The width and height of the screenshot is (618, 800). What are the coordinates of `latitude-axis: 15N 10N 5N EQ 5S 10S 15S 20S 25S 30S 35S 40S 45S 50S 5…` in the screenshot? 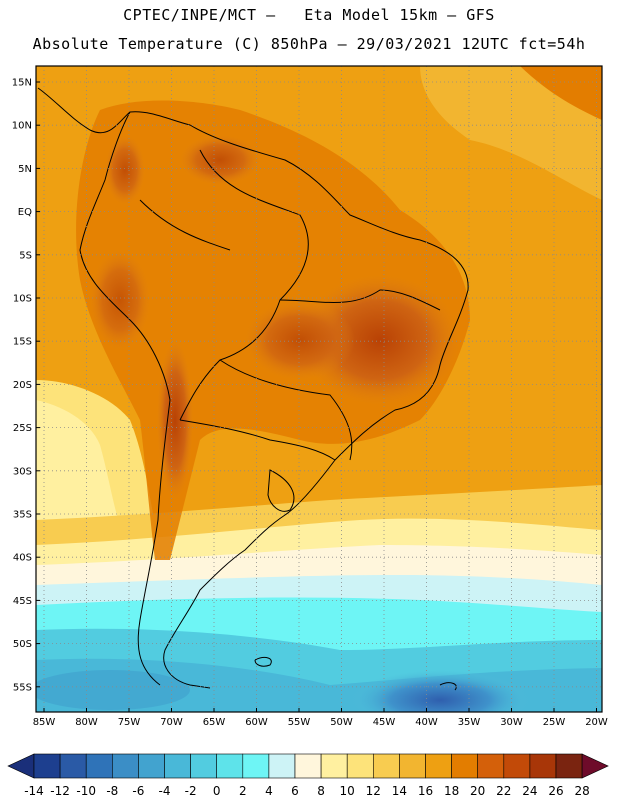 It's located at (26, 385).